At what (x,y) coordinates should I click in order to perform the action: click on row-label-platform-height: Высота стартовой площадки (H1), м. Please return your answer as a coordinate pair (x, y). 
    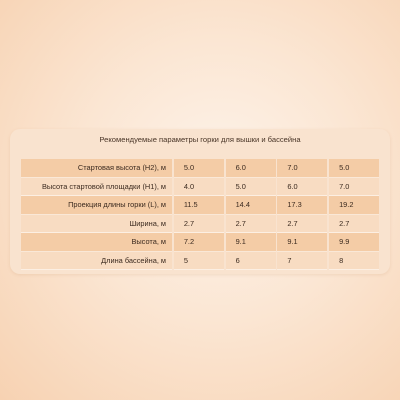
    Looking at the image, I should click on (97, 186).